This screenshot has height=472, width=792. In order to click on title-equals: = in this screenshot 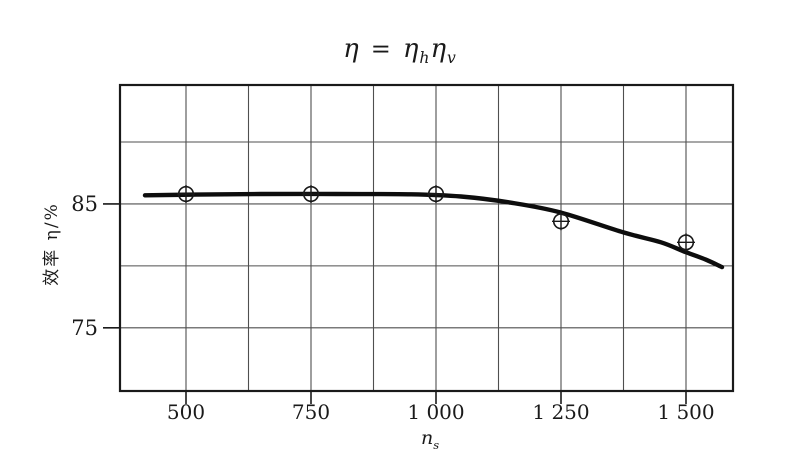, I will do `click(381, 49)`.